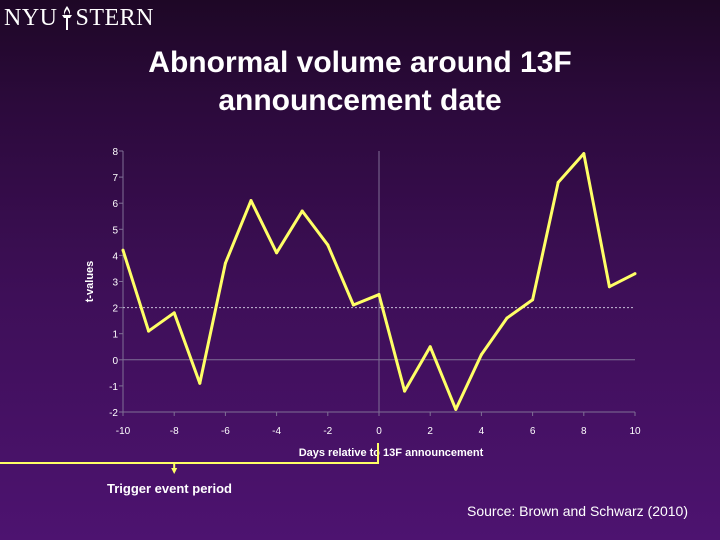 Image resolution: width=720 pixels, height=540 pixels. Describe the element at coordinates (115, 204) in the screenshot. I see `y-tick-label: 6` at that location.